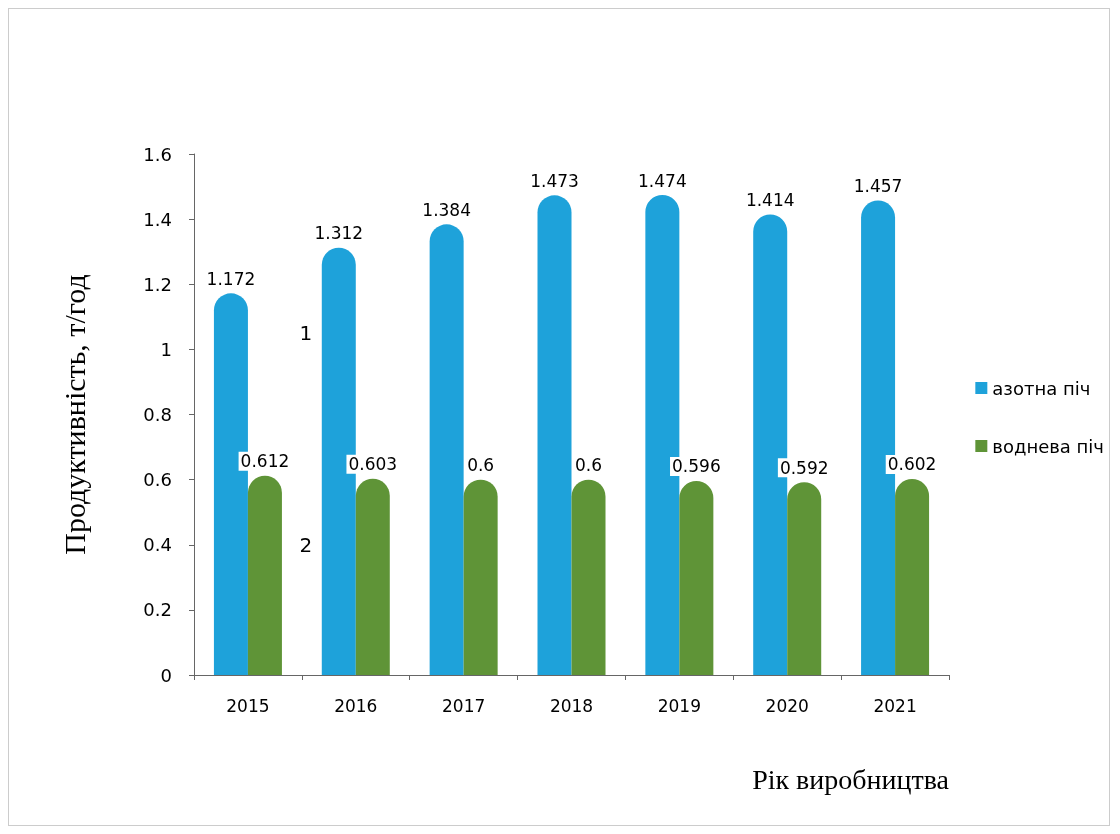 This screenshot has width=1120, height=834. Describe the element at coordinates (696, 466) in the screenshot. I see `data-label: 0.596` at that location.